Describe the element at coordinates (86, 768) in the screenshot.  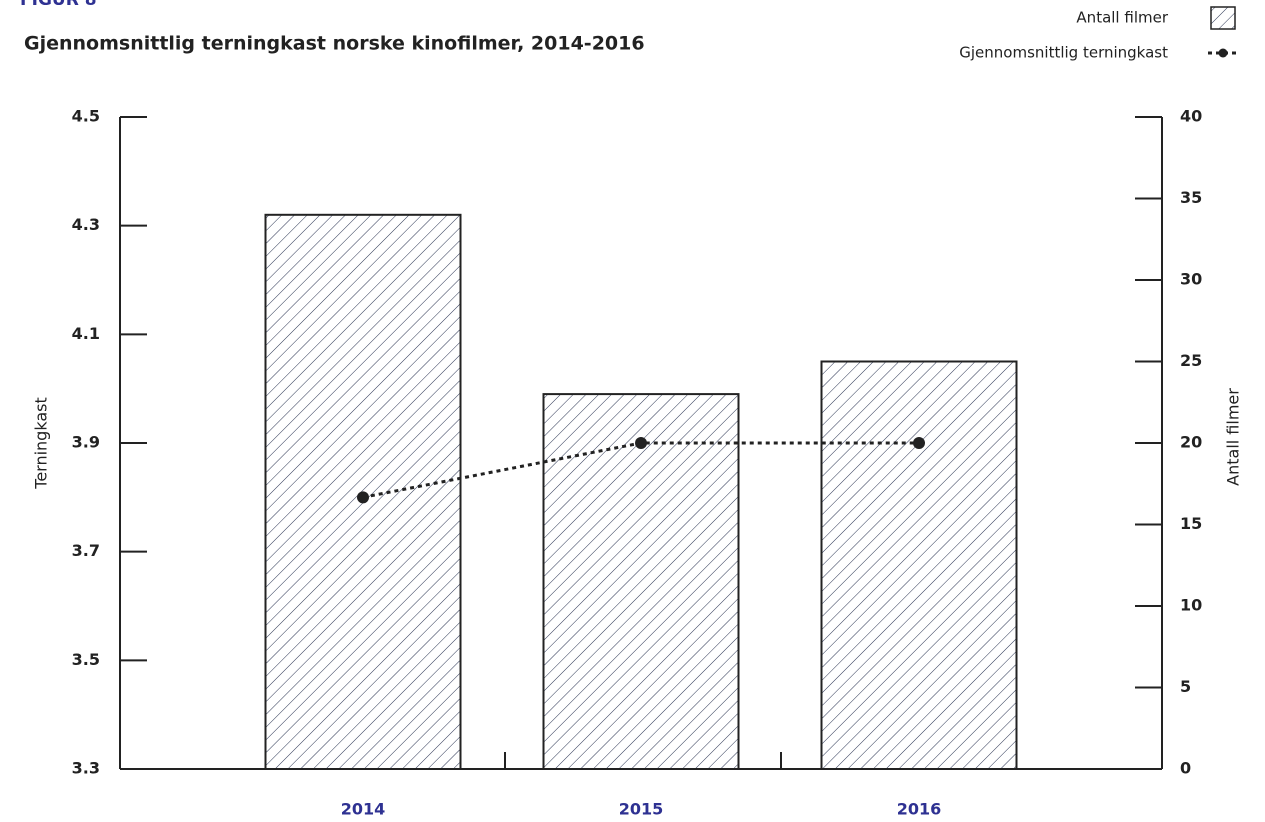
I see `y-tick-label: 3.3` at that location.